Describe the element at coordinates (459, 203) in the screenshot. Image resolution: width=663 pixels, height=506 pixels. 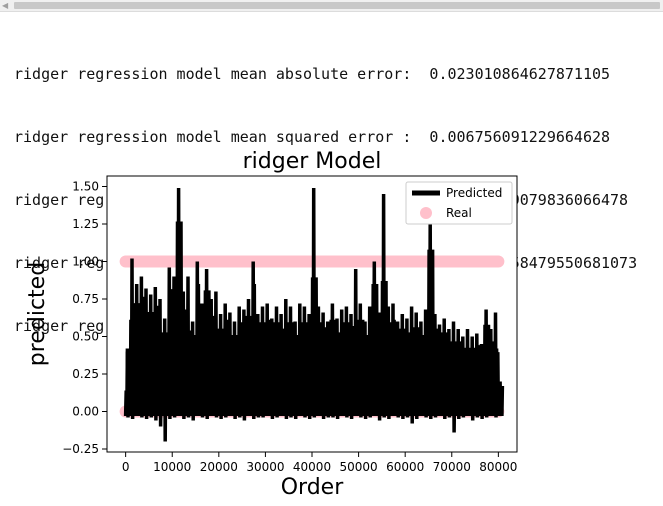
I see `legend: Predicted Real` at that location.